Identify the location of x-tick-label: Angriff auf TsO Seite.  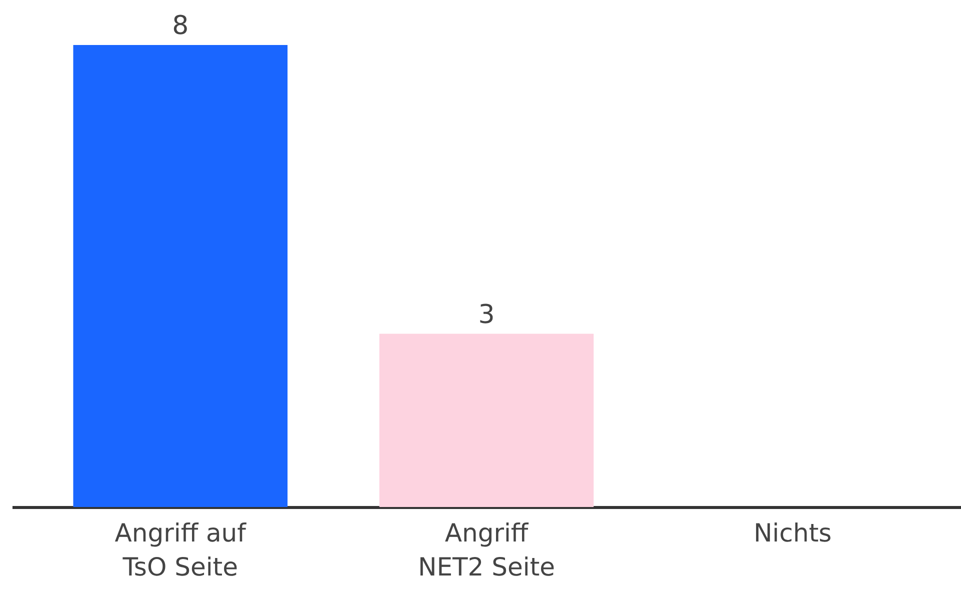
(181, 550).